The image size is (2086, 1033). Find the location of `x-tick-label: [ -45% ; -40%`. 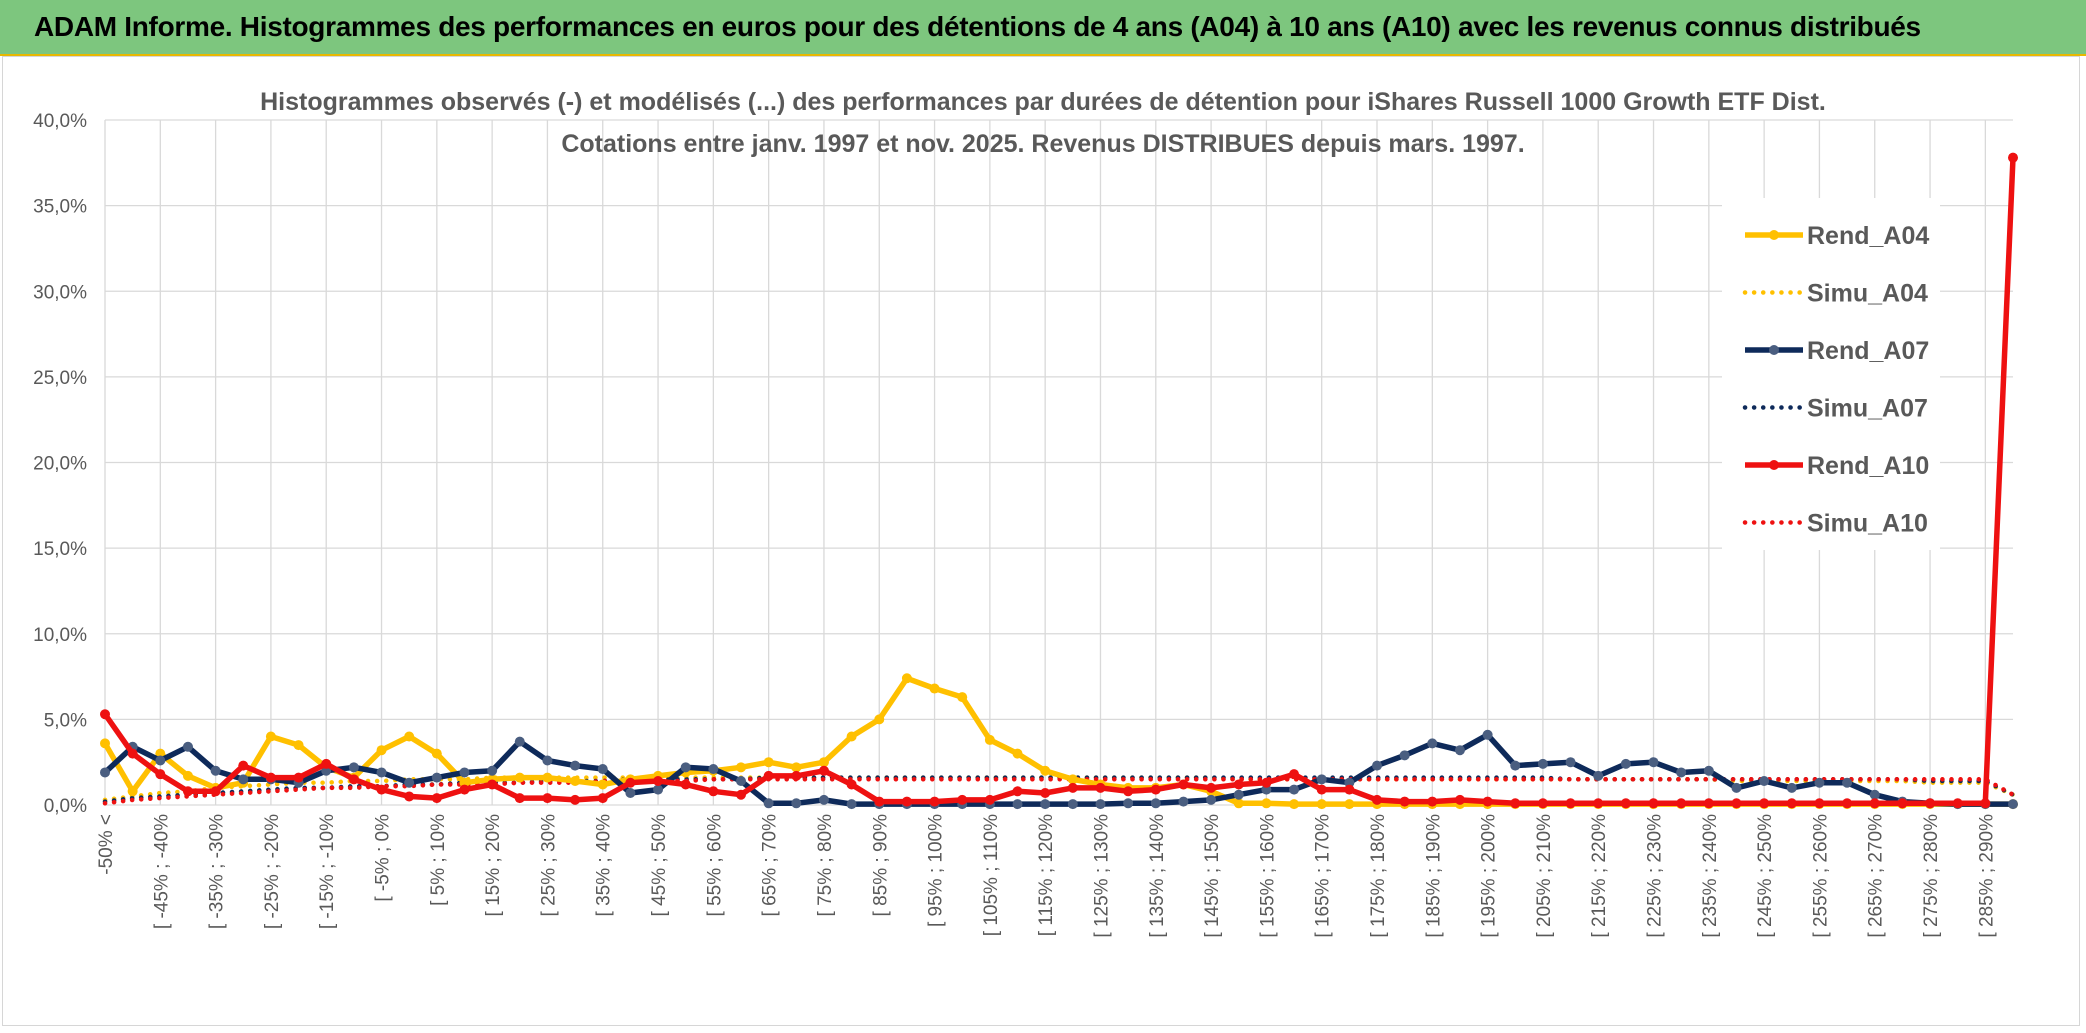

x-tick-label: [ -45% ; -40% is located at coordinates (161, 871).